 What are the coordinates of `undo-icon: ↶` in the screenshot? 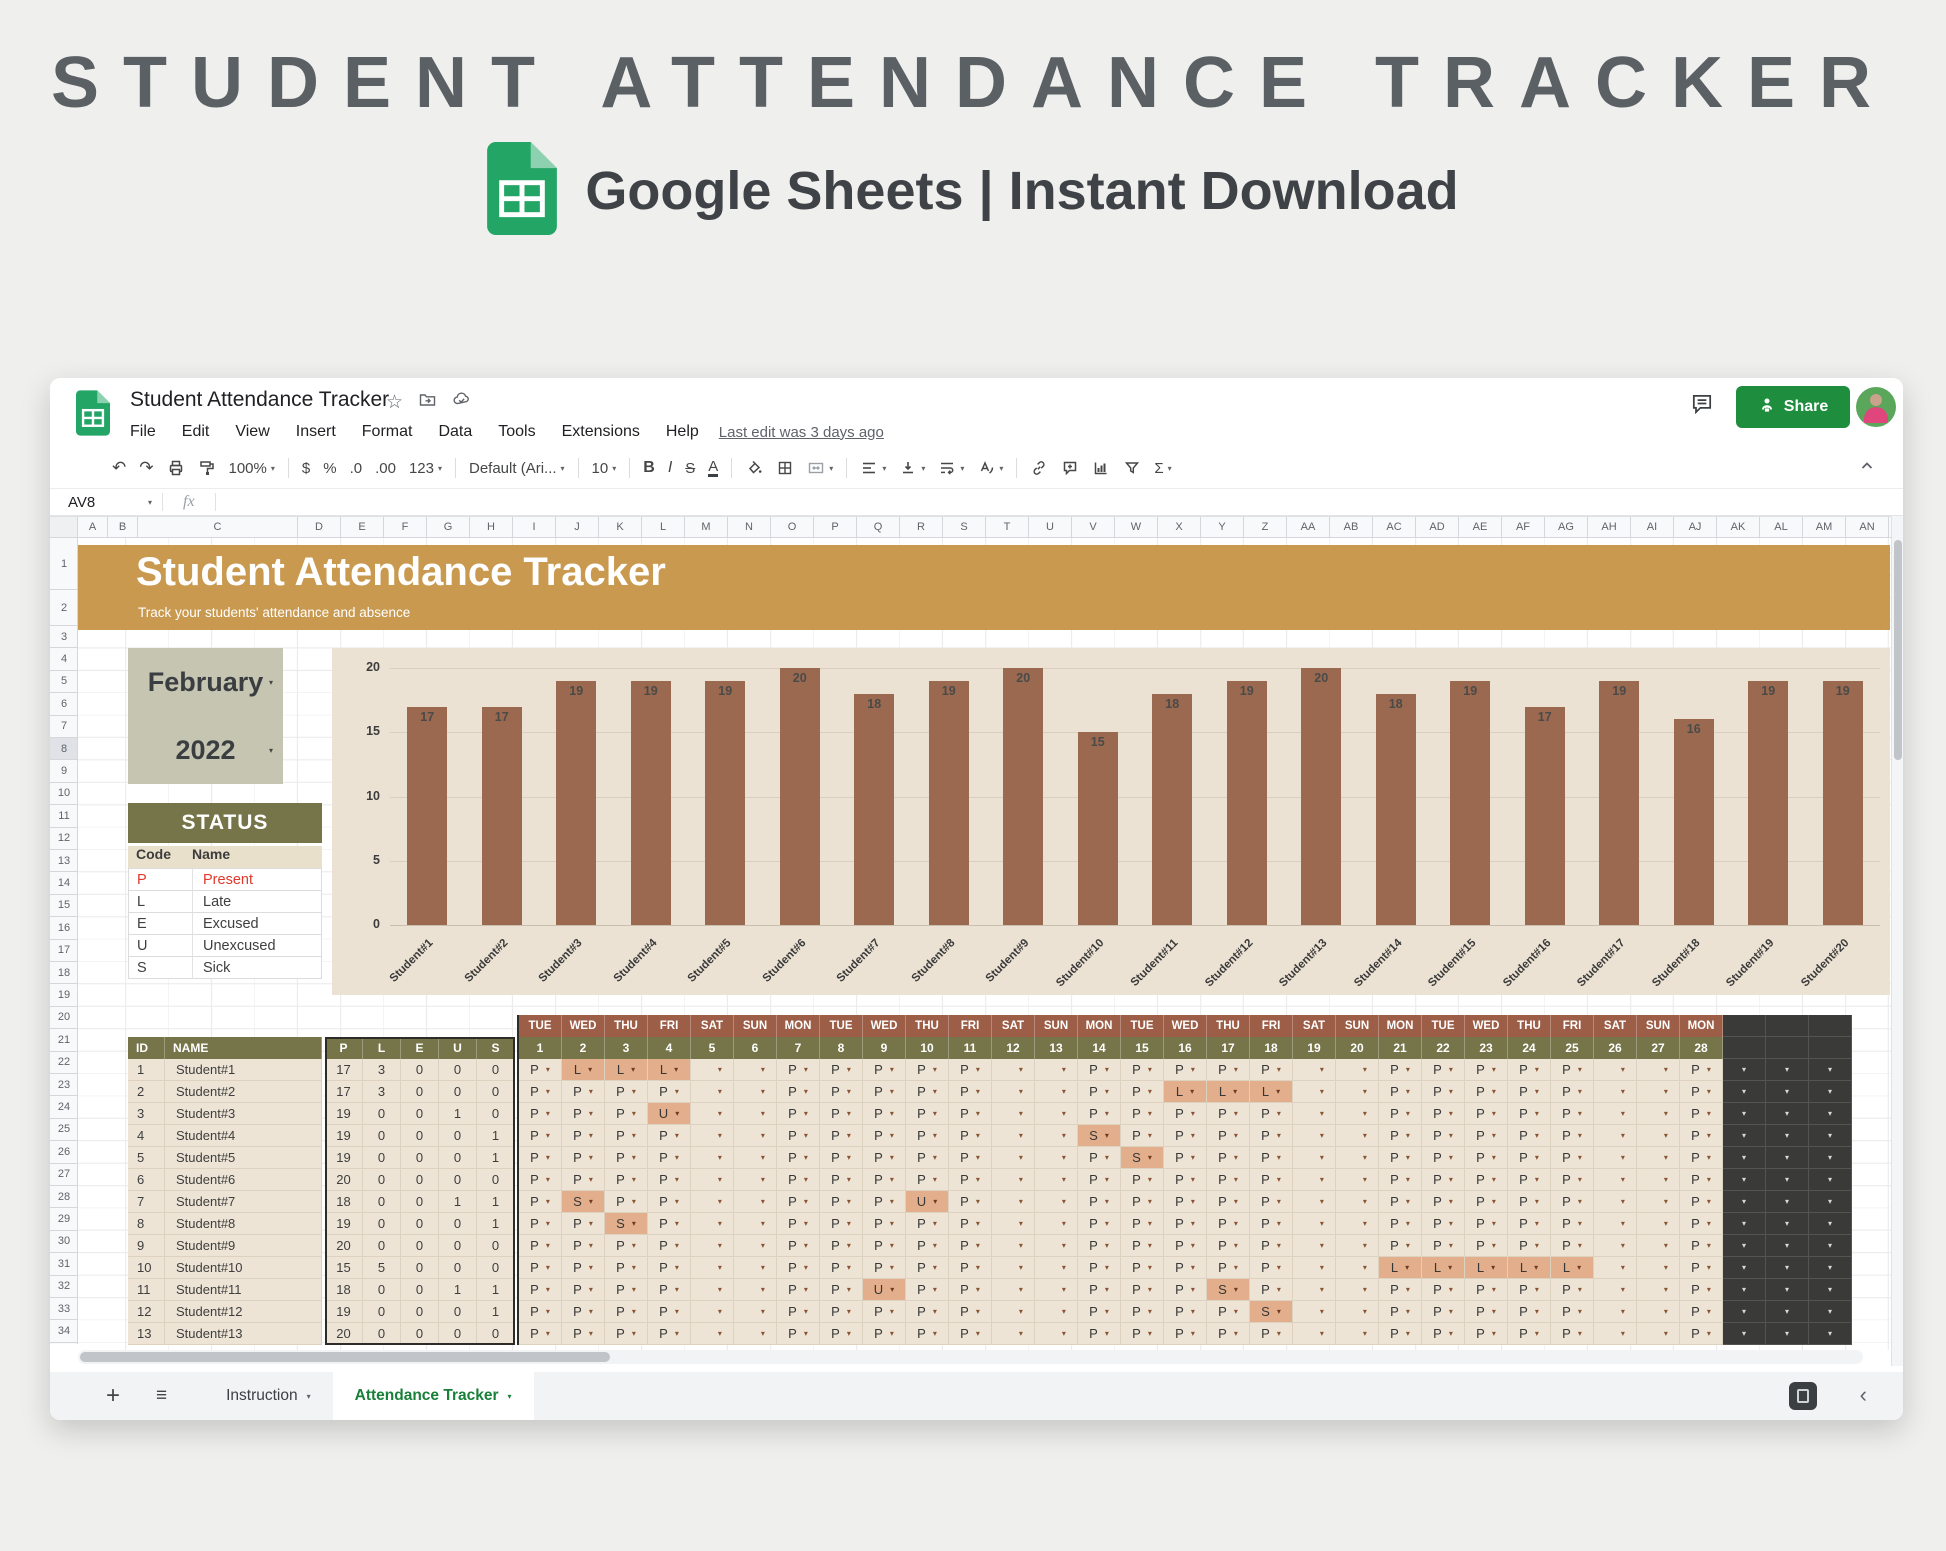 It's located at (119, 467).